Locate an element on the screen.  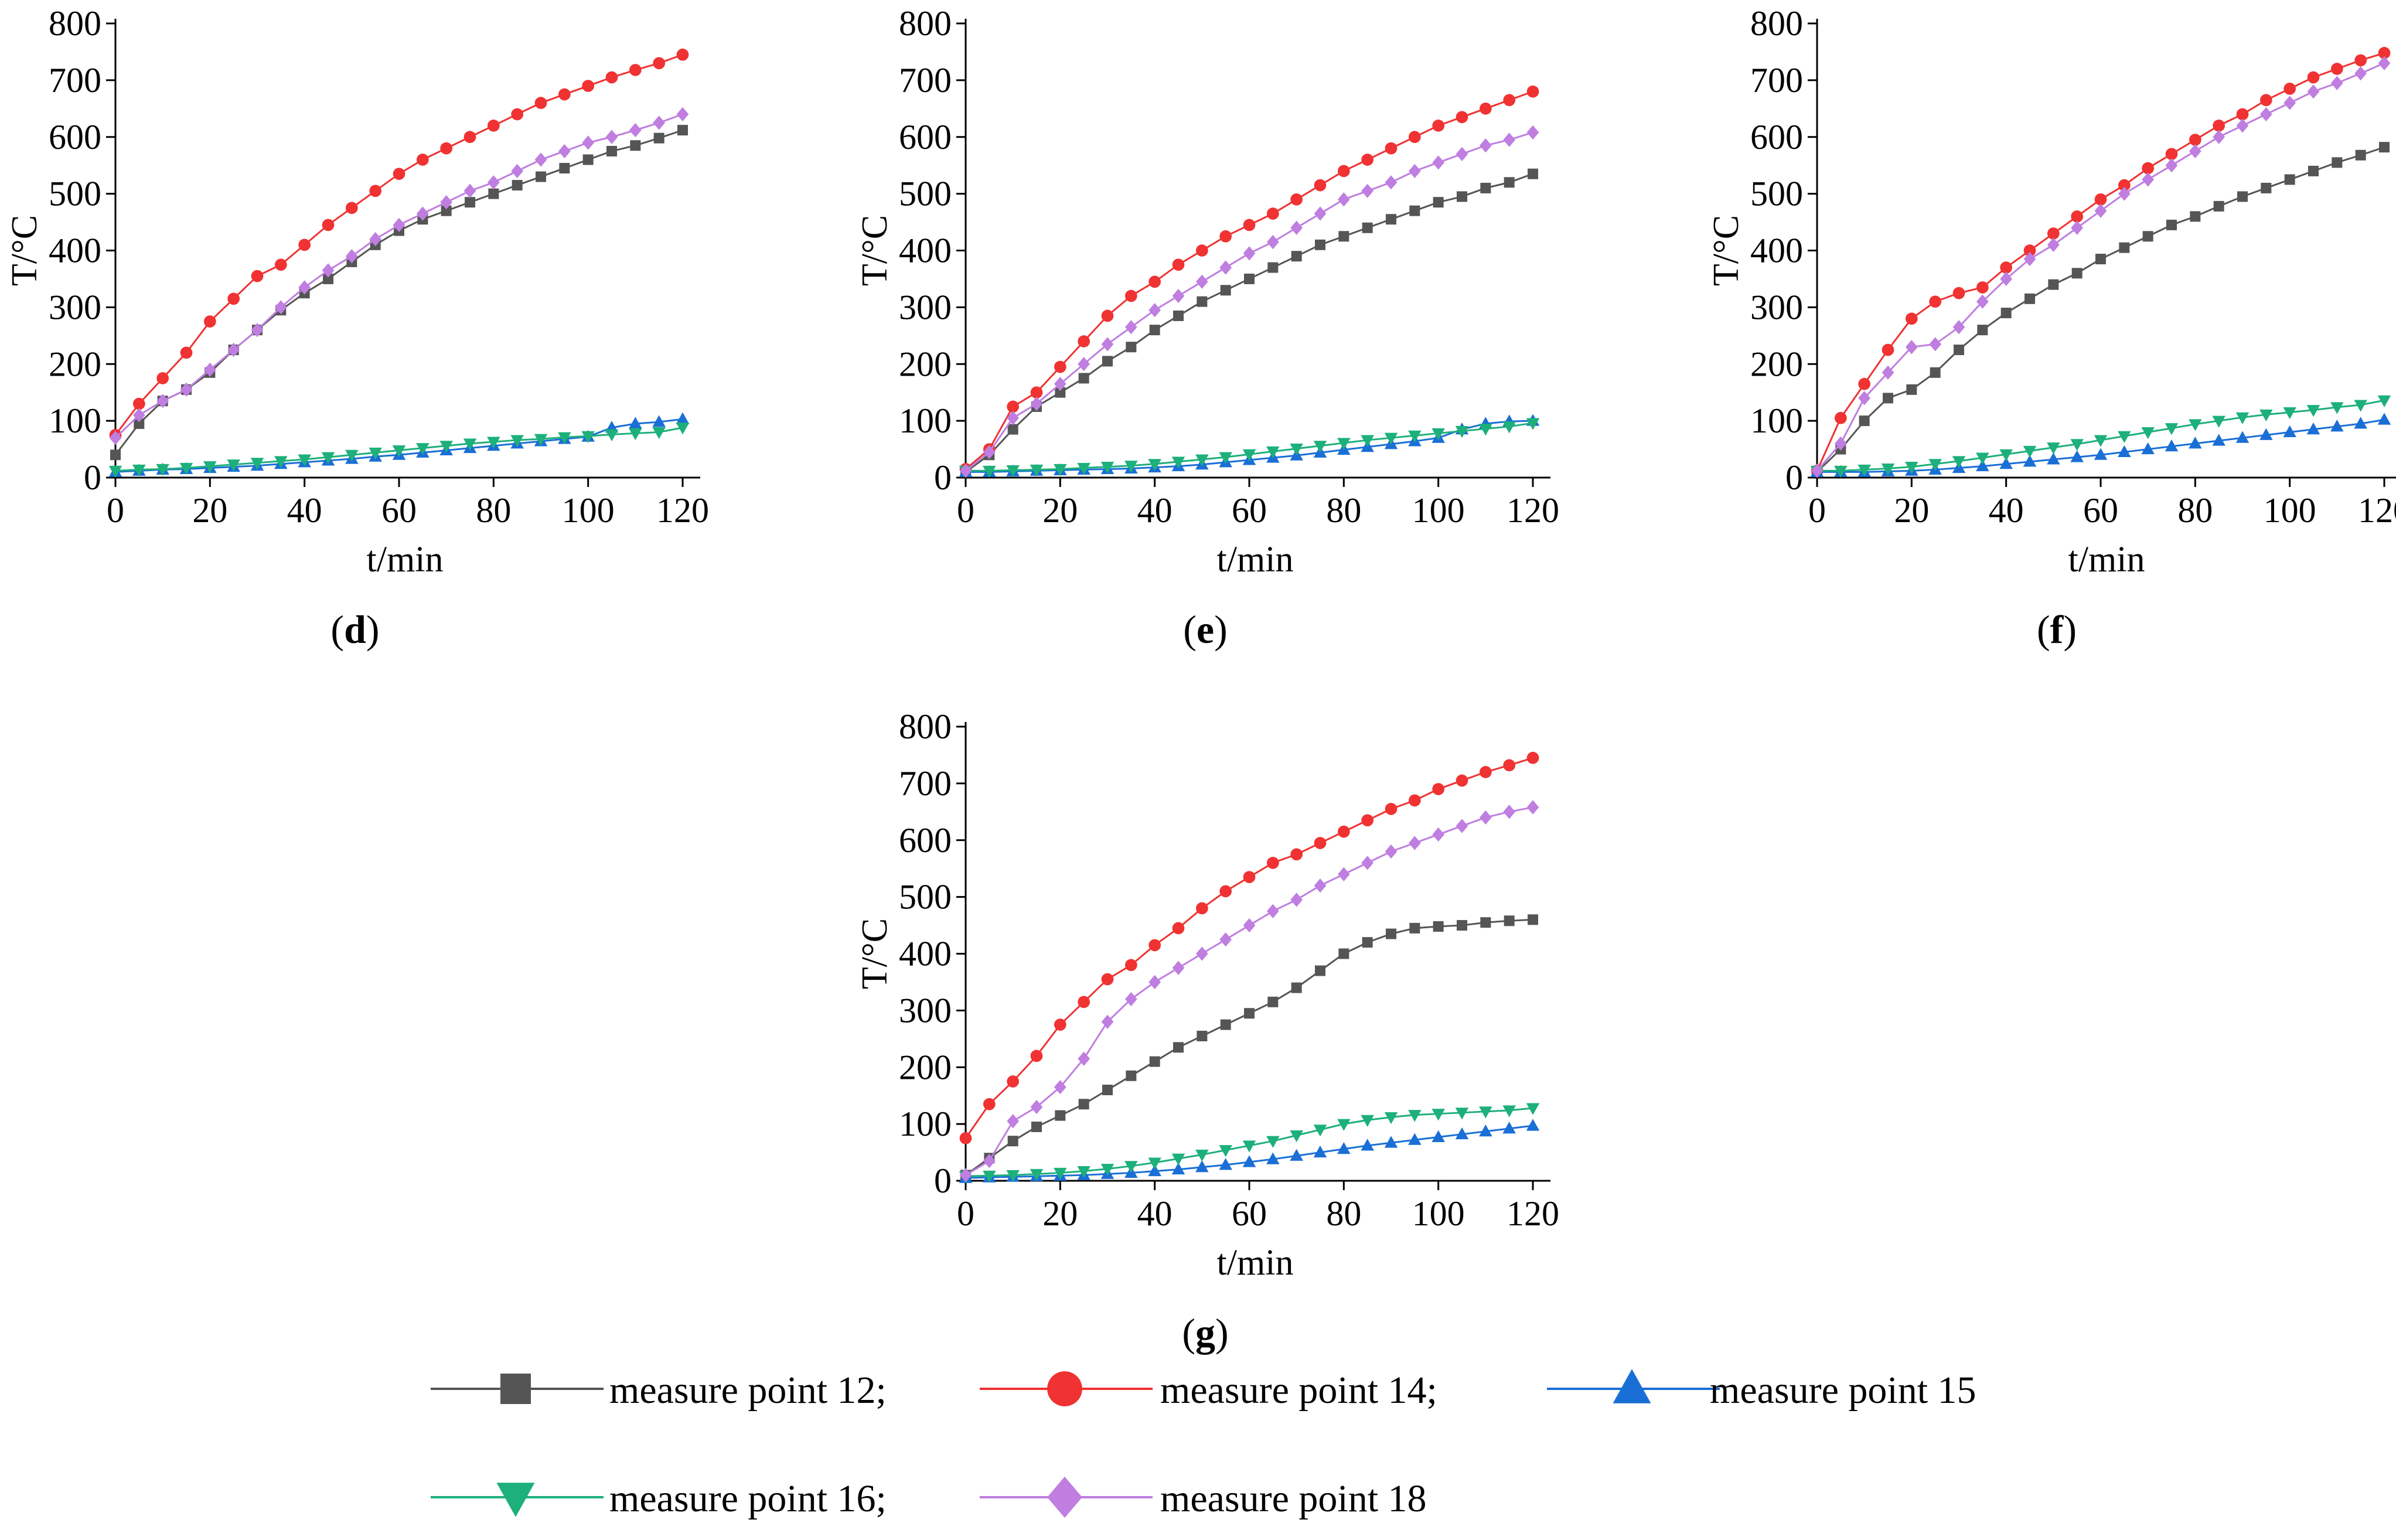
y-tick-label: 0 is located at coordinates (943, 478).